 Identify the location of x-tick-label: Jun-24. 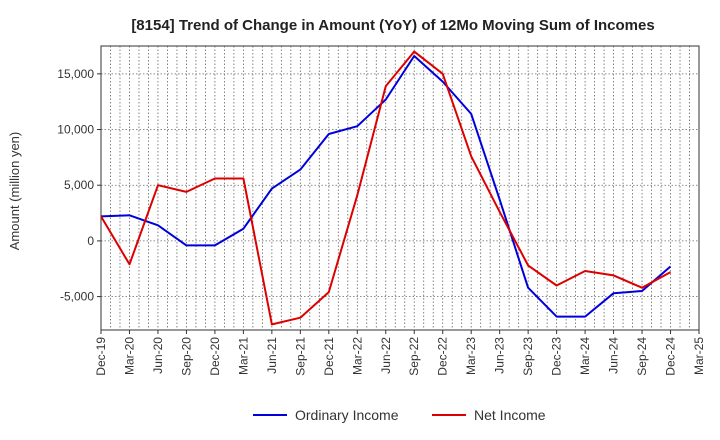
(614, 355).